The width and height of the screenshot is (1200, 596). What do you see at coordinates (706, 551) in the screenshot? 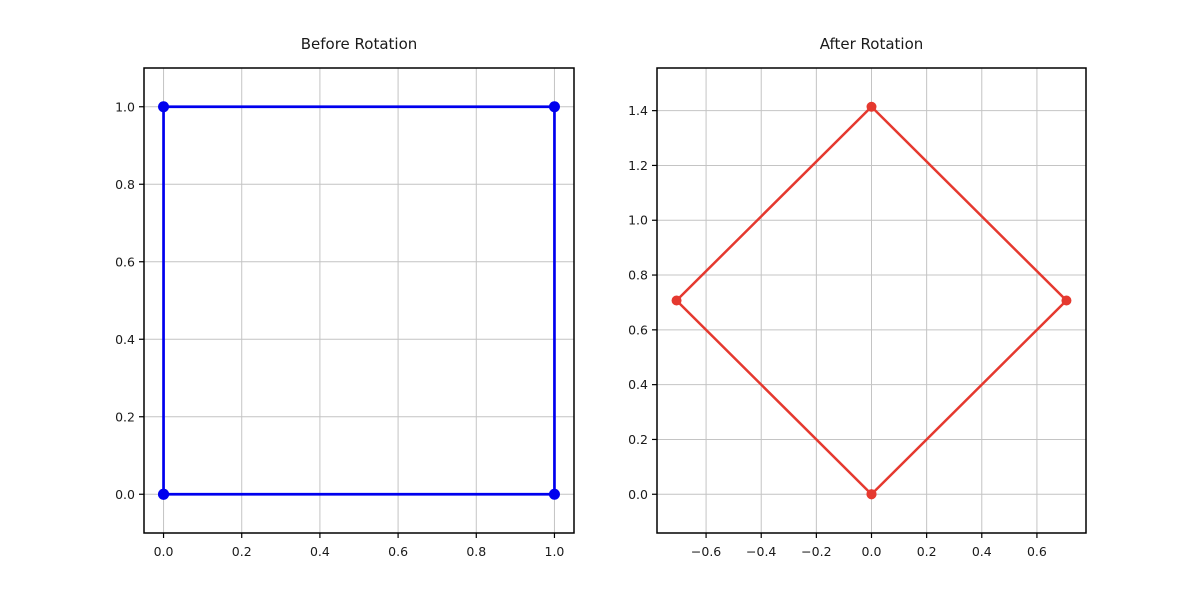
I see `x-tick-label: −0.6` at bounding box center [706, 551].